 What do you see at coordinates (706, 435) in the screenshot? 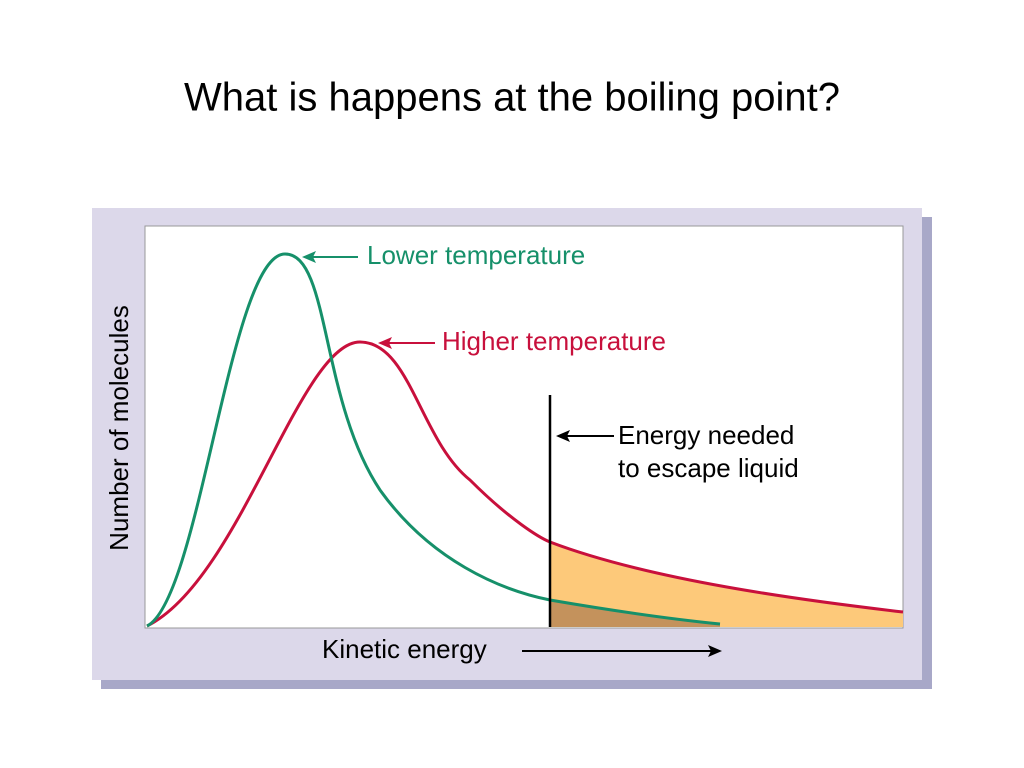
I see `threshold-label: Energy needed` at bounding box center [706, 435].